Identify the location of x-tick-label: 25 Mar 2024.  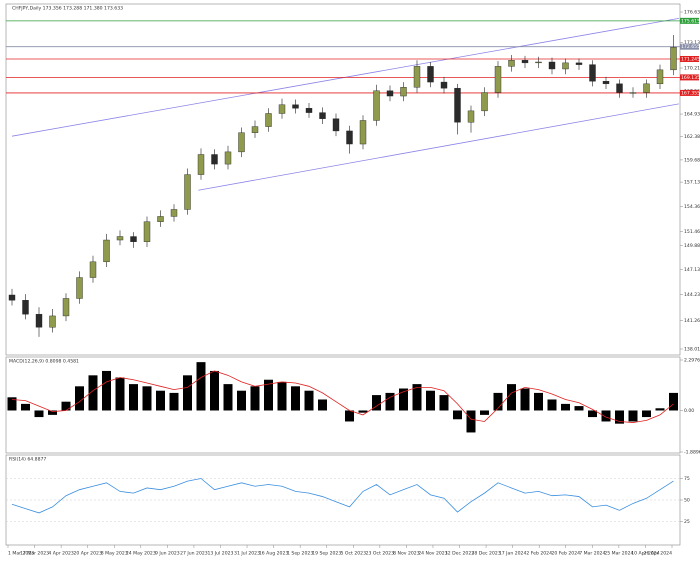
(618, 554).